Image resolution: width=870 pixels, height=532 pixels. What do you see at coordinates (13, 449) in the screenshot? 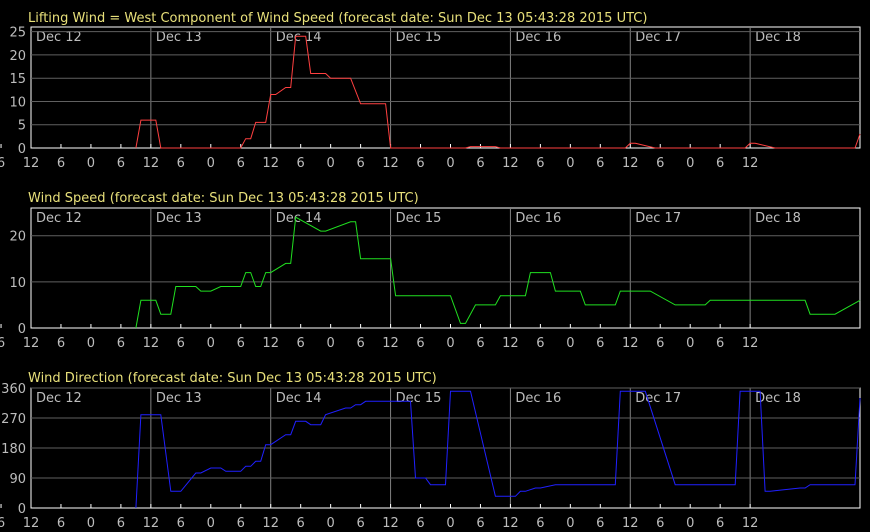
I see `y-tick-label: 180` at bounding box center [13, 449].